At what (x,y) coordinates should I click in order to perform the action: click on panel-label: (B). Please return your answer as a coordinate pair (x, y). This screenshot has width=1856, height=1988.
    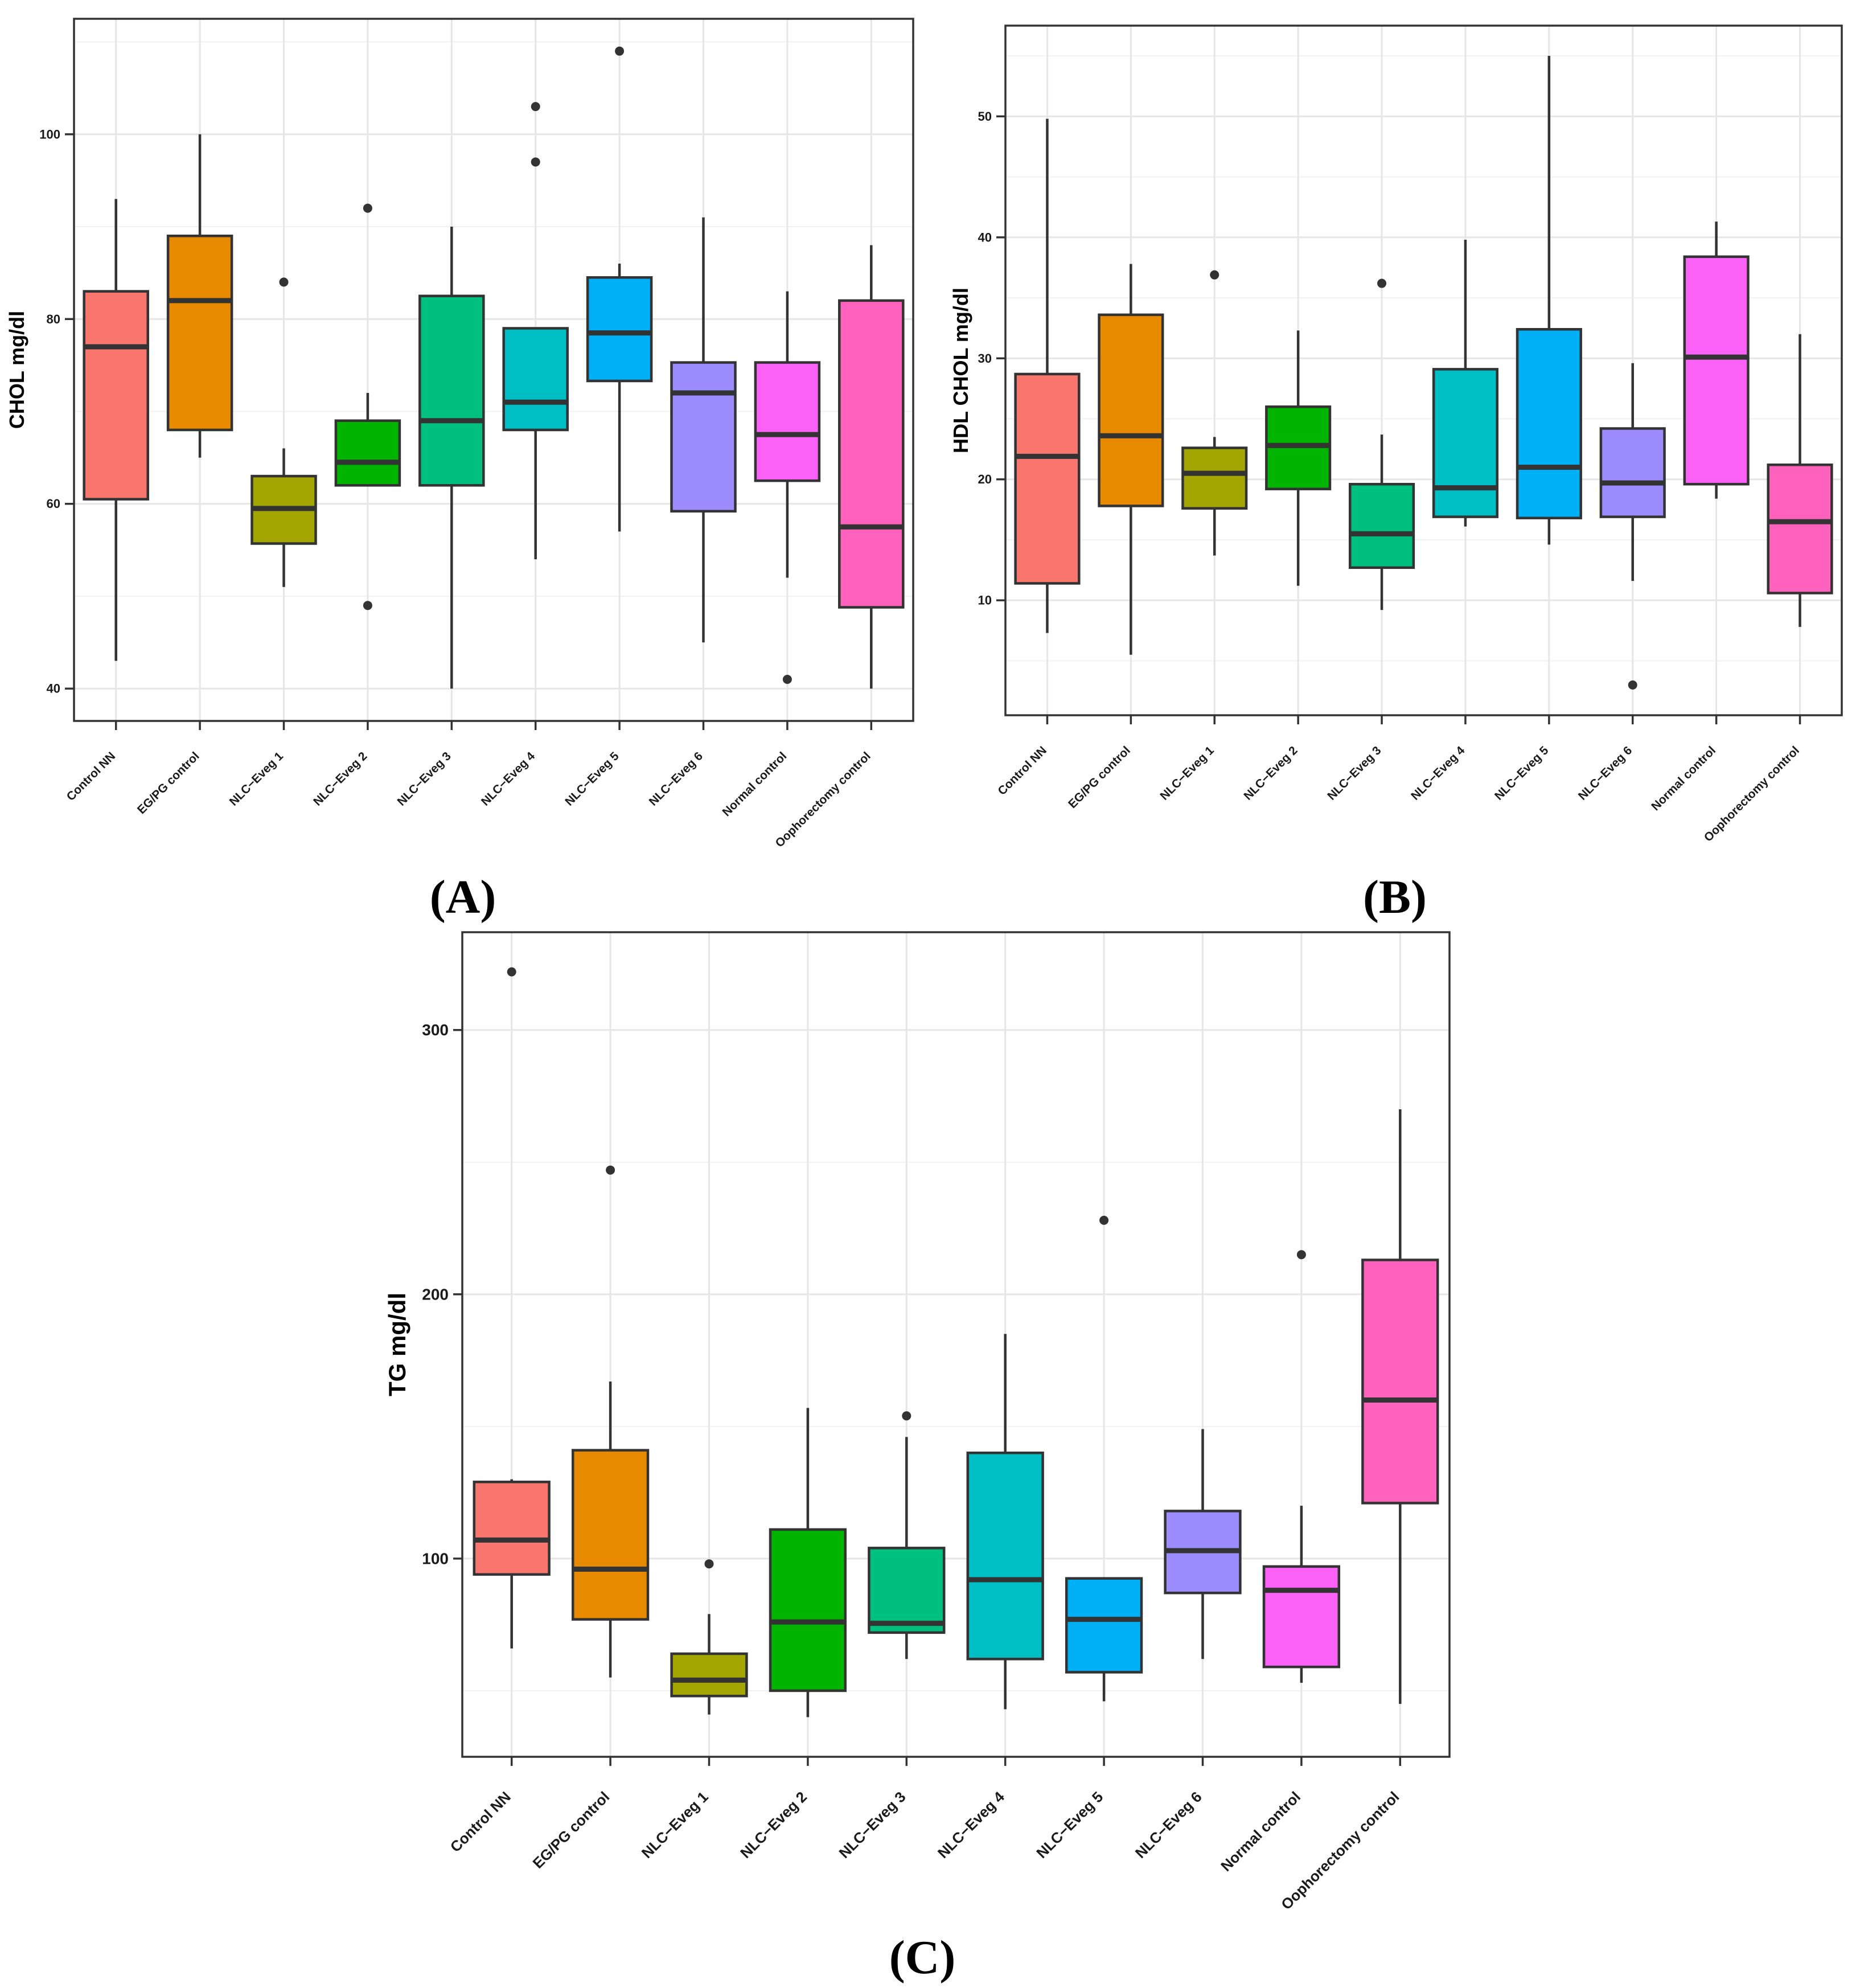
    Looking at the image, I should click on (1395, 897).